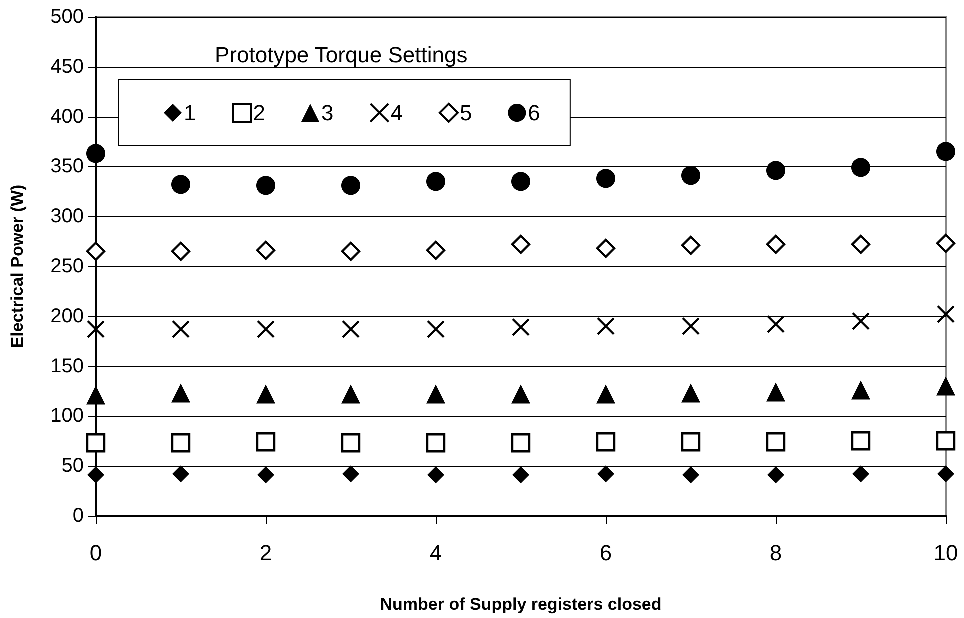 The height and width of the screenshot is (618, 964). What do you see at coordinates (341, 55) in the screenshot?
I see `legend-title: Prototype Torque Settings` at bounding box center [341, 55].